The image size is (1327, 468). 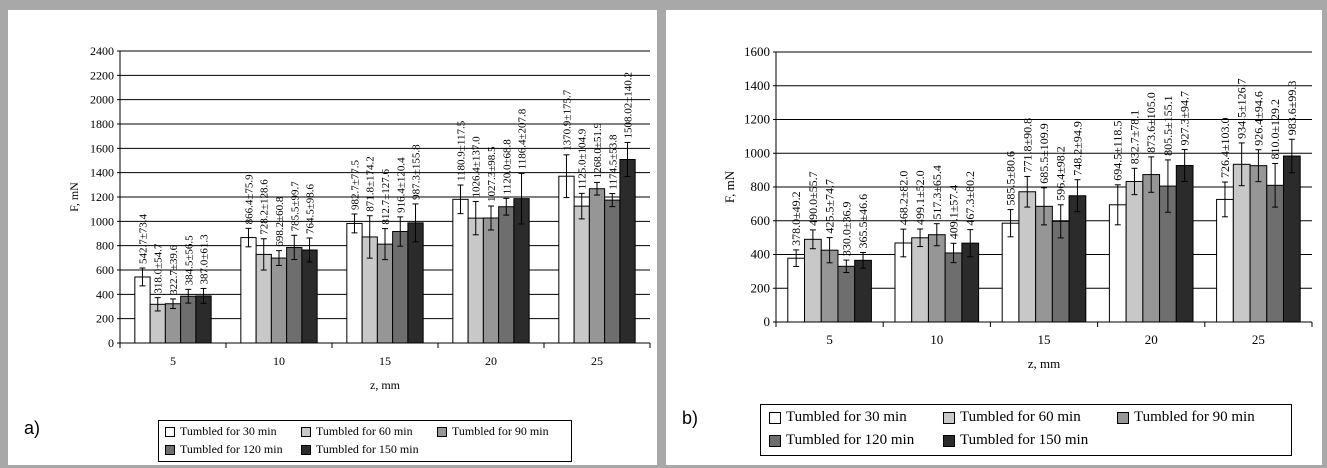 I want to click on legend-item: Tumbled for 90 min, so click(x=1186, y=417).